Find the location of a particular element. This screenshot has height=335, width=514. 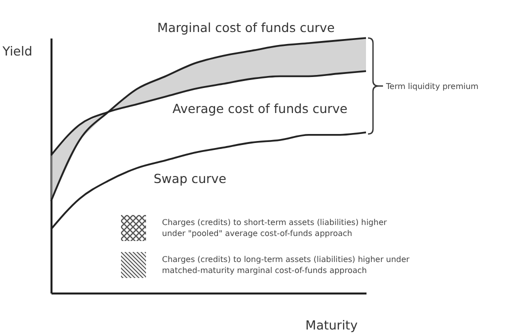

annotation: Charges (credits) to short-term assets (liabilities) higher under "pooled" average cost-of-funds approach is located at coordinates (275, 228).